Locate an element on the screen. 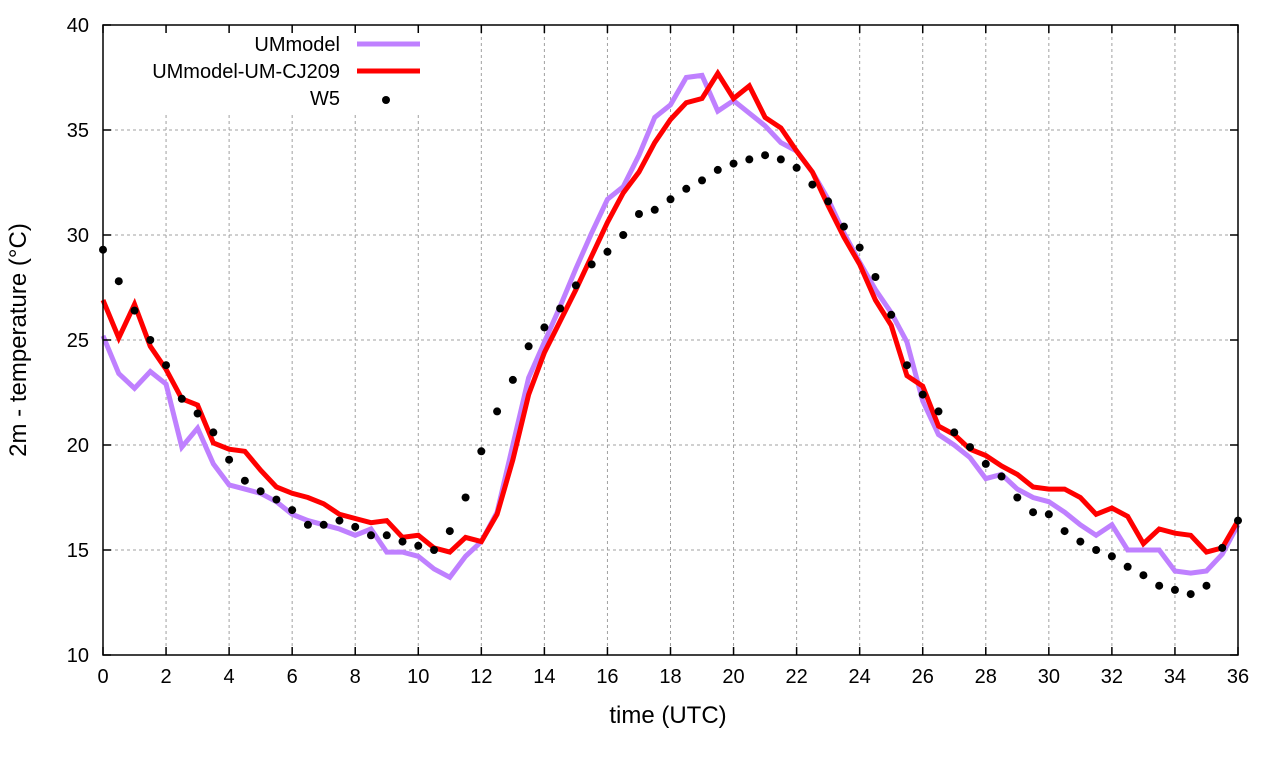 The width and height of the screenshot is (1280, 765). y-tick-label: 25 is located at coordinates (78, 341).